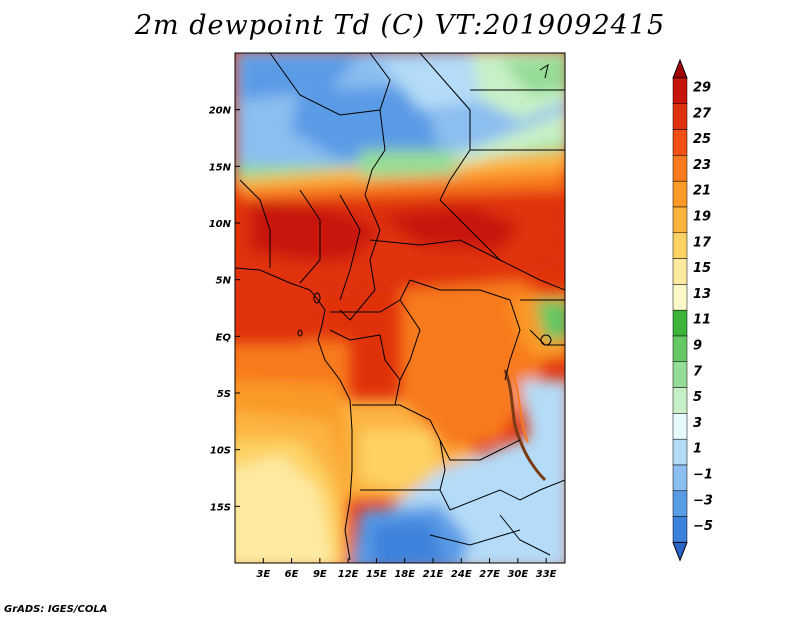  Describe the element at coordinates (56, 609) in the screenshot. I see `footer-credit: GrADS: IGES/COLA` at that location.